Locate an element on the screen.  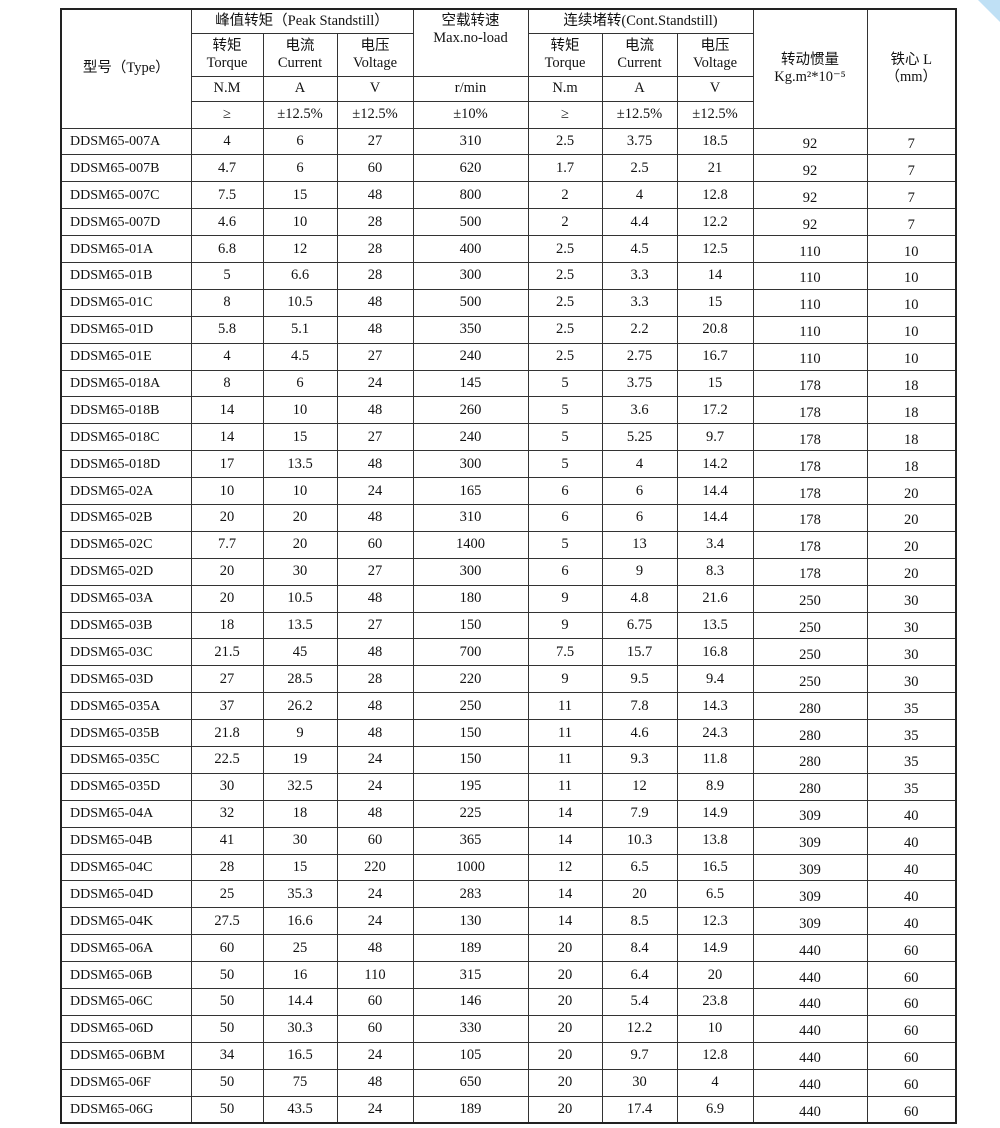
cell-cont-torque: 20 is located at coordinates (565, 975).